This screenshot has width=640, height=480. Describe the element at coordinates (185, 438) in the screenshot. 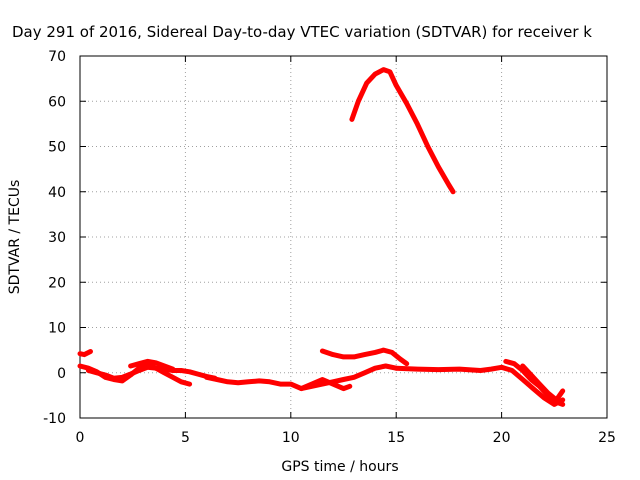

I see `x-tick-label: 5` at that location.